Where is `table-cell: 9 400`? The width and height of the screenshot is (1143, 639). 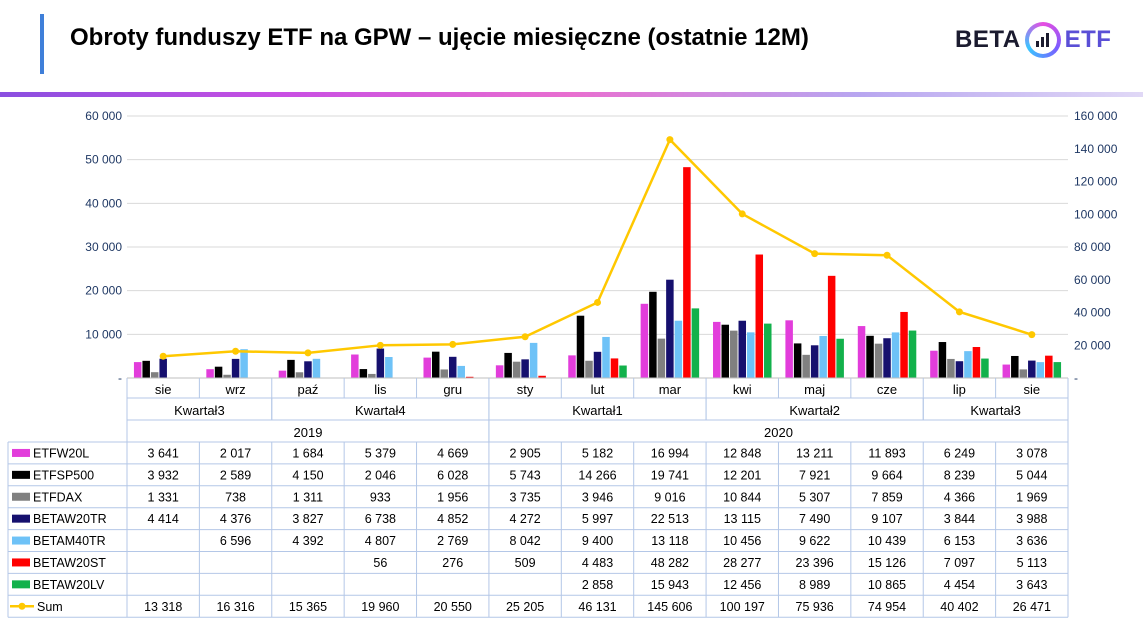 table-cell: 9 400 is located at coordinates (597, 541).